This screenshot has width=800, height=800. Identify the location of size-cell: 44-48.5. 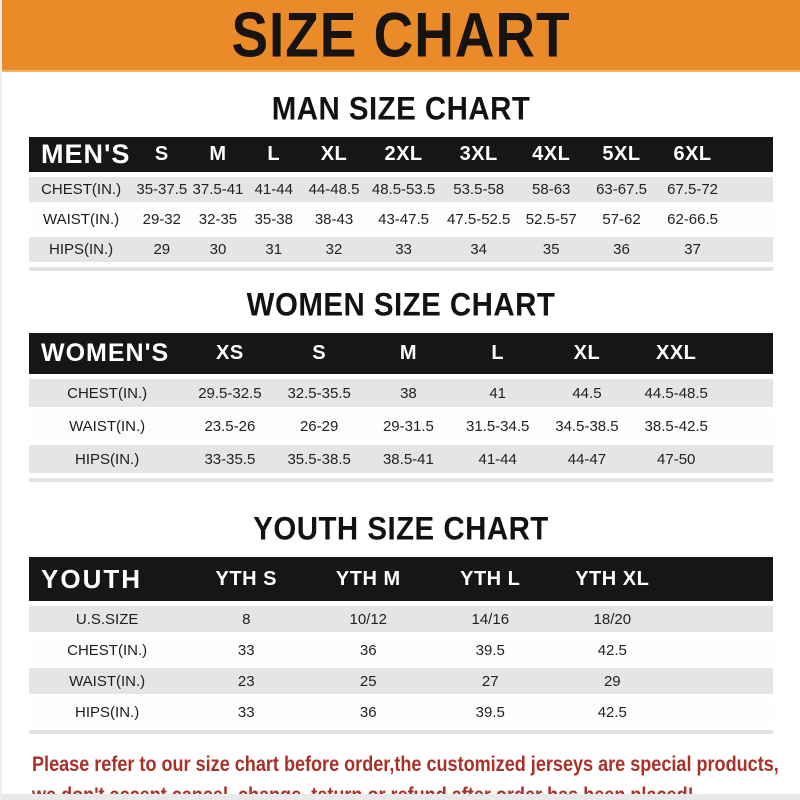
(334, 190).